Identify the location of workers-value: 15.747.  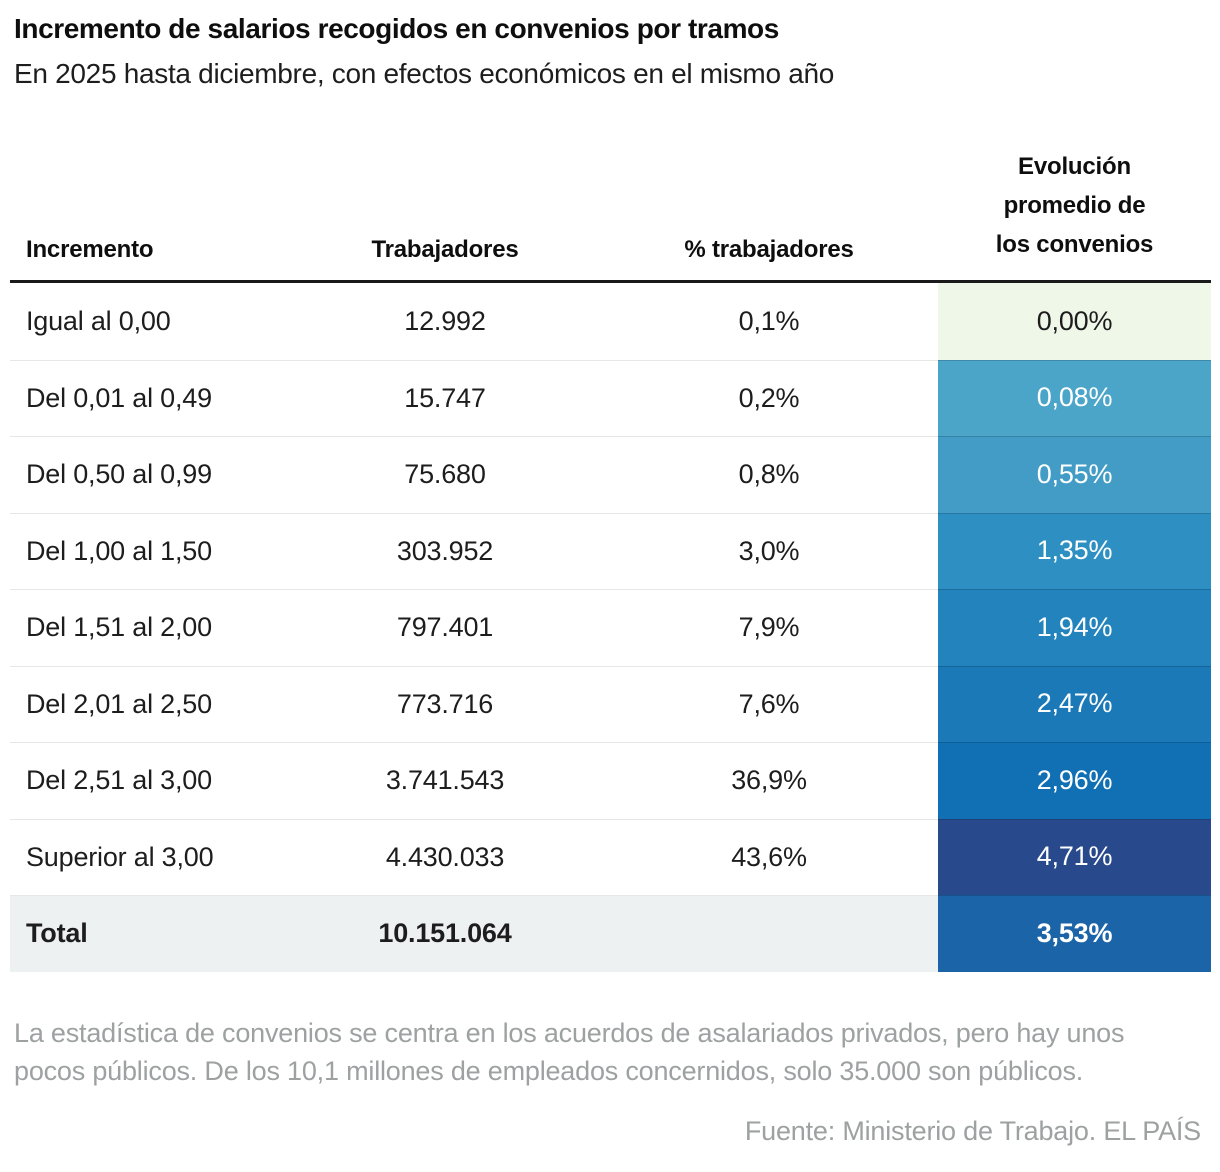
(445, 398).